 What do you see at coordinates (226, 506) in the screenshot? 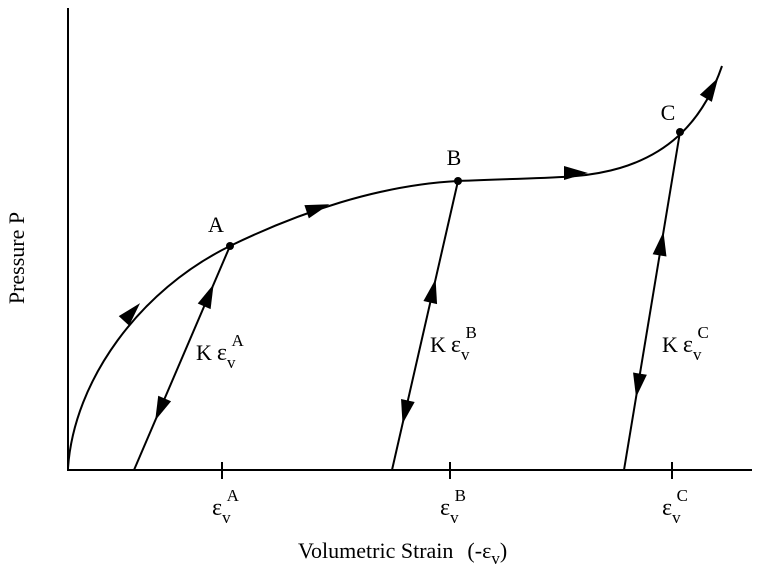
I see `tick-label: εvA` at bounding box center [226, 506].